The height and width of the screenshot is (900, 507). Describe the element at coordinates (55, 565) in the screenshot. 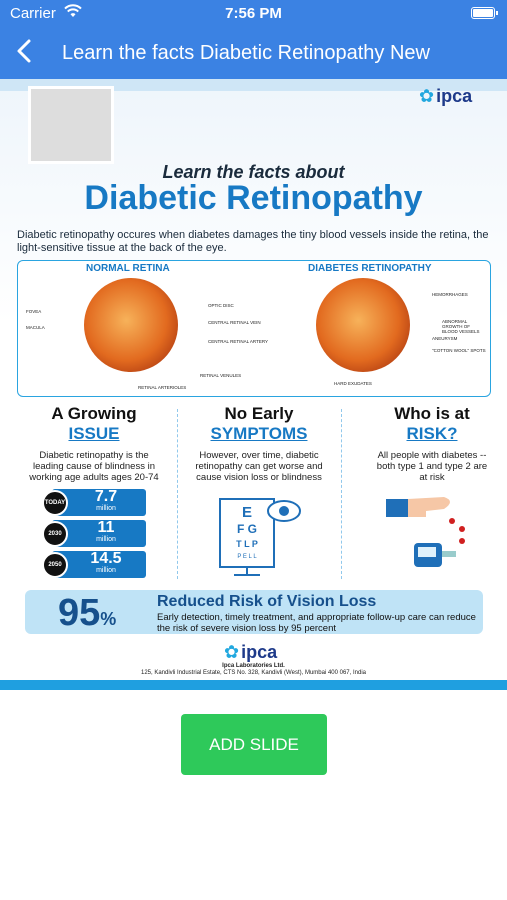

I see `stat-badge: 2050` at that location.